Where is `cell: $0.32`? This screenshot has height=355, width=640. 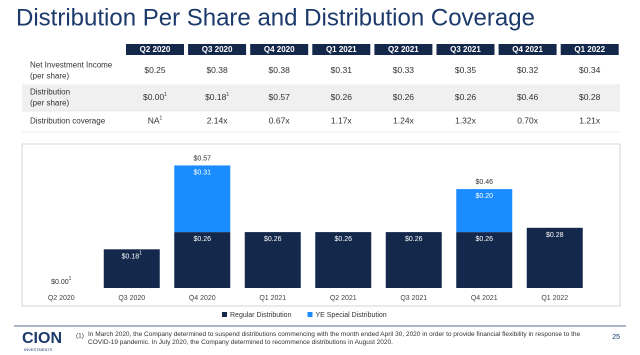
cell: $0.32 is located at coordinates (528, 70).